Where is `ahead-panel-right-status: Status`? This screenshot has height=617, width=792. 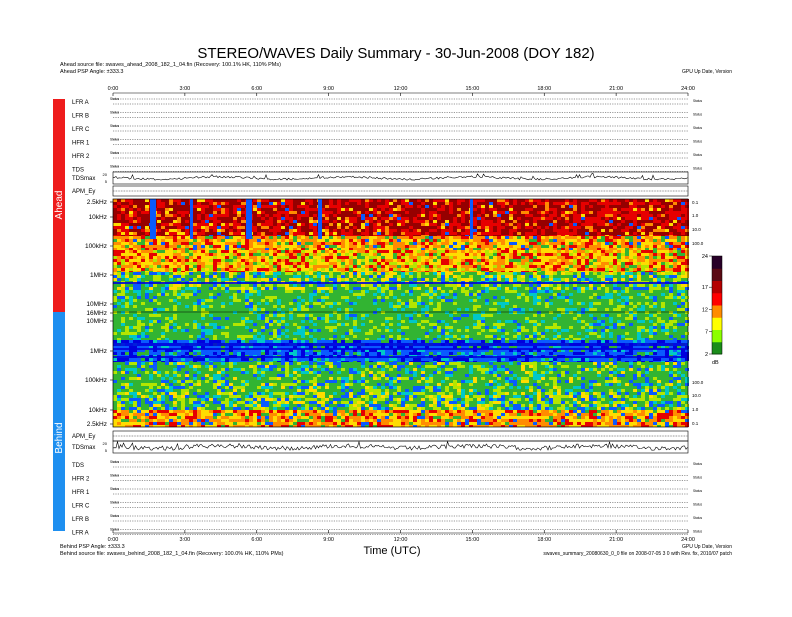
ahead-panel-right-status: Status is located at coordinates (697, 115).